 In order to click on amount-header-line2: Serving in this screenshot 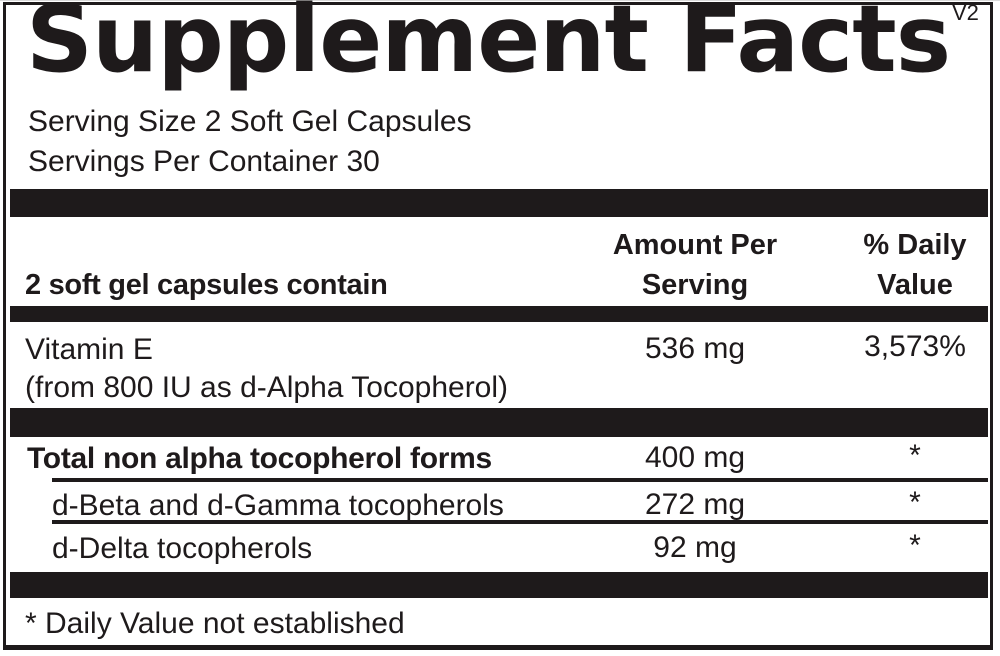, I will do `click(695, 285)`.